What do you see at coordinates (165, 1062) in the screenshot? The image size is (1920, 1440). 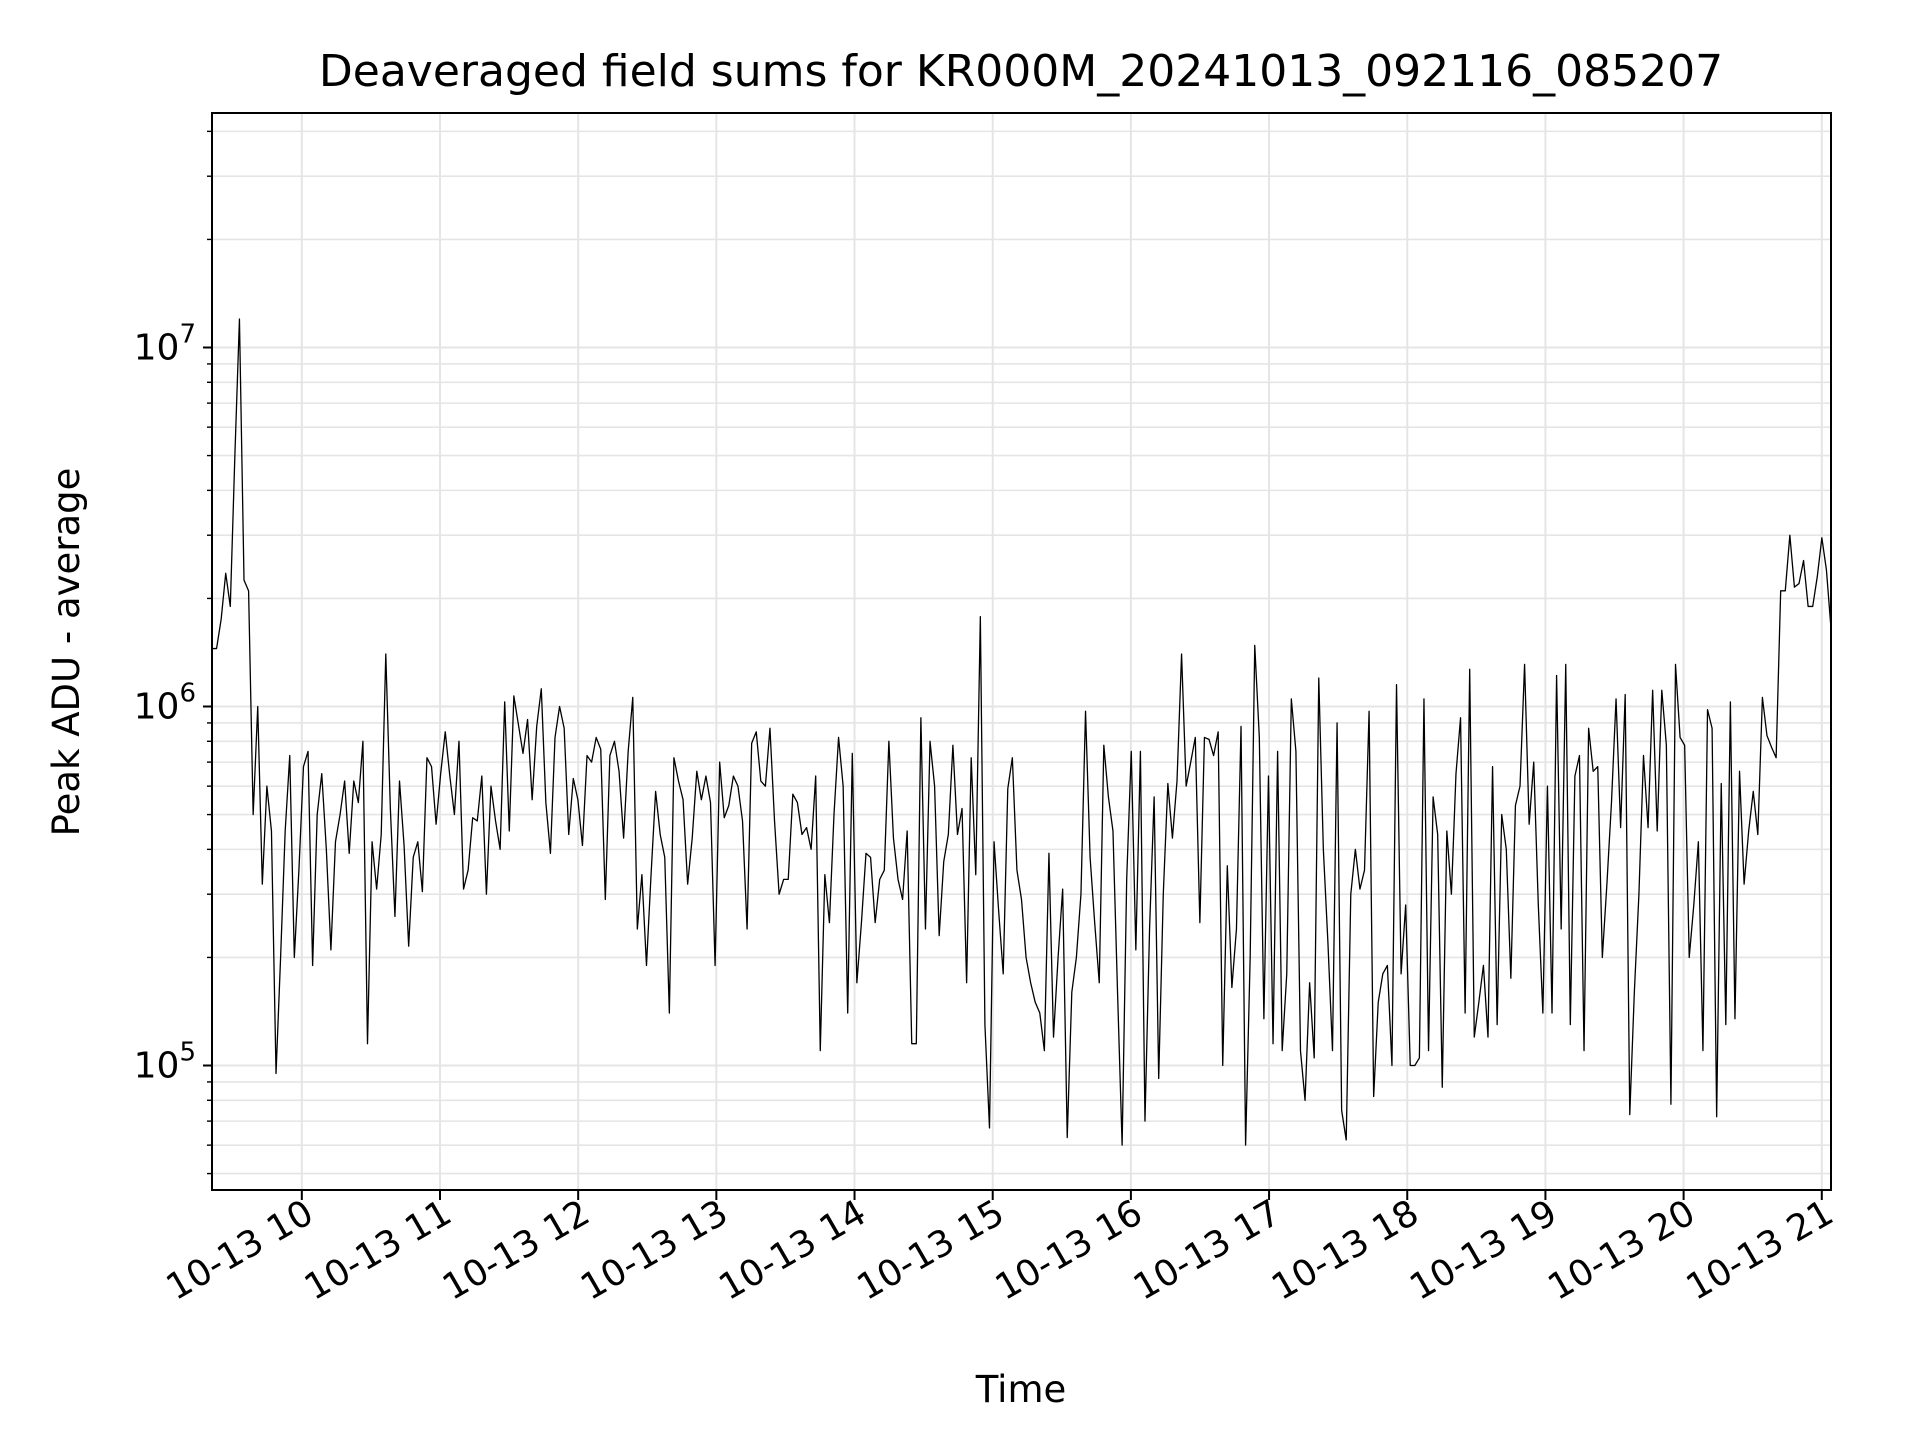 I see `y-tick-label: 10⁵` at bounding box center [165, 1062].